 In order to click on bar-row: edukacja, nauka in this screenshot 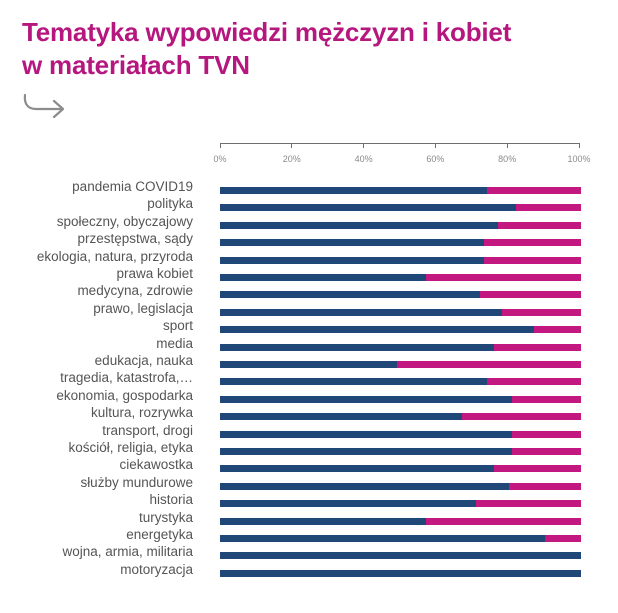, I will do `click(309, 360)`.